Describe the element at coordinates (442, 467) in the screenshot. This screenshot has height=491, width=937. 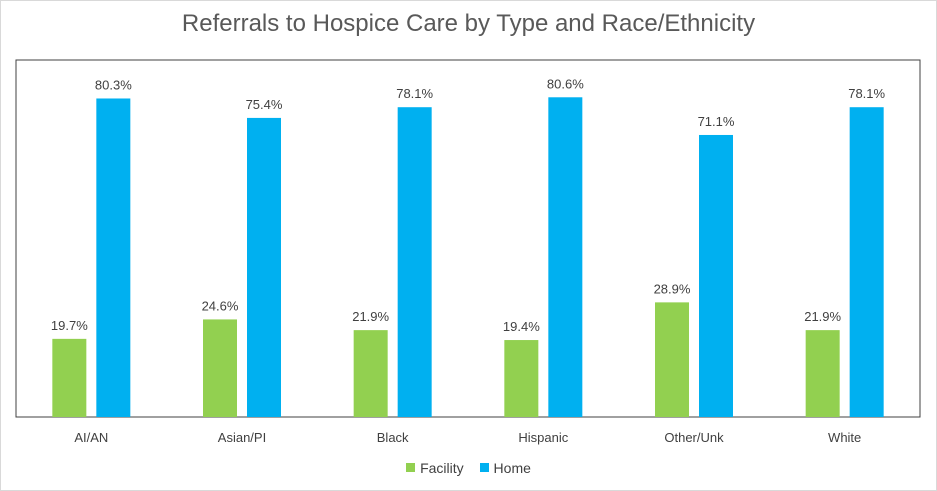
I see `legend-label-facility: Facility` at that location.